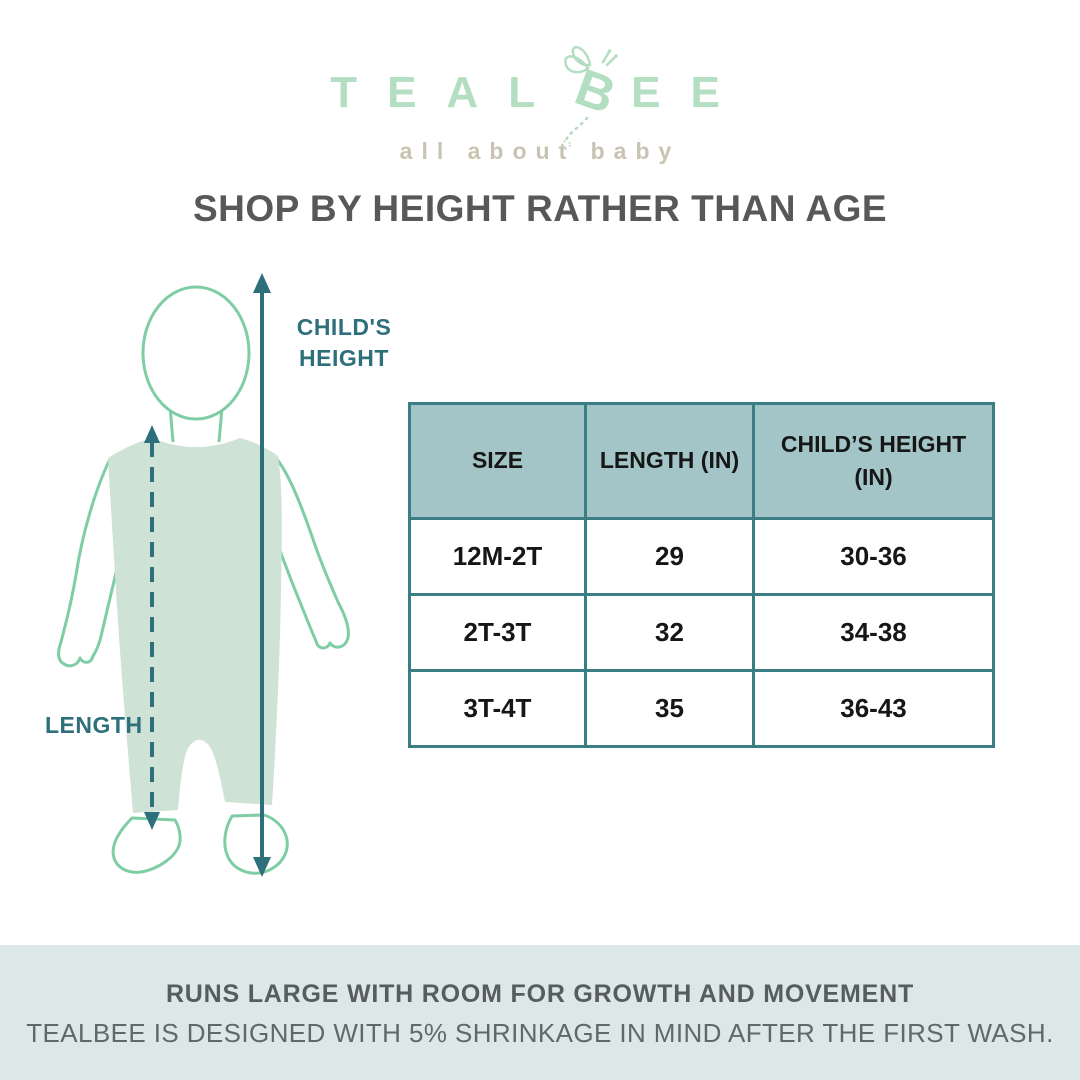  What do you see at coordinates (196, 353) in the screenshot?
I see `baby-head` at bounding box center [196, 353].